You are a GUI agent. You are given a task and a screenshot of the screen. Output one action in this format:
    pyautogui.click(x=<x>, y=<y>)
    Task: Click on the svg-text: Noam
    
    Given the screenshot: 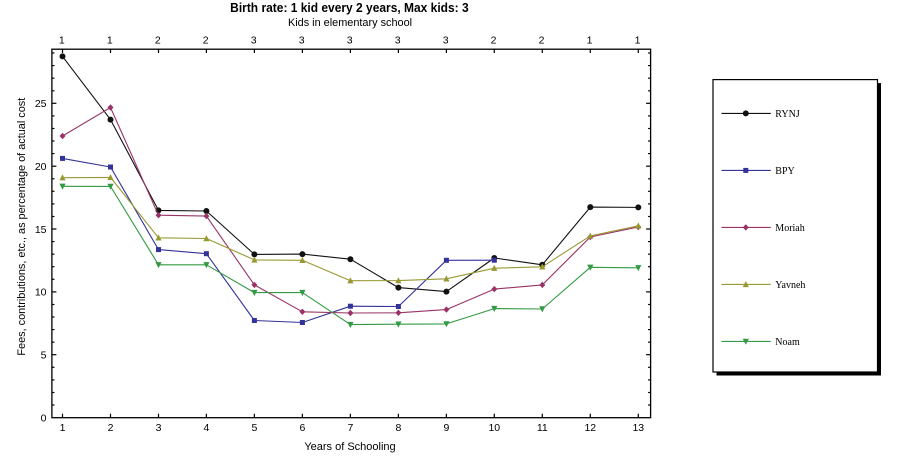 What is the action you would take?
    pyautogui.click(x=787, y=342)
    